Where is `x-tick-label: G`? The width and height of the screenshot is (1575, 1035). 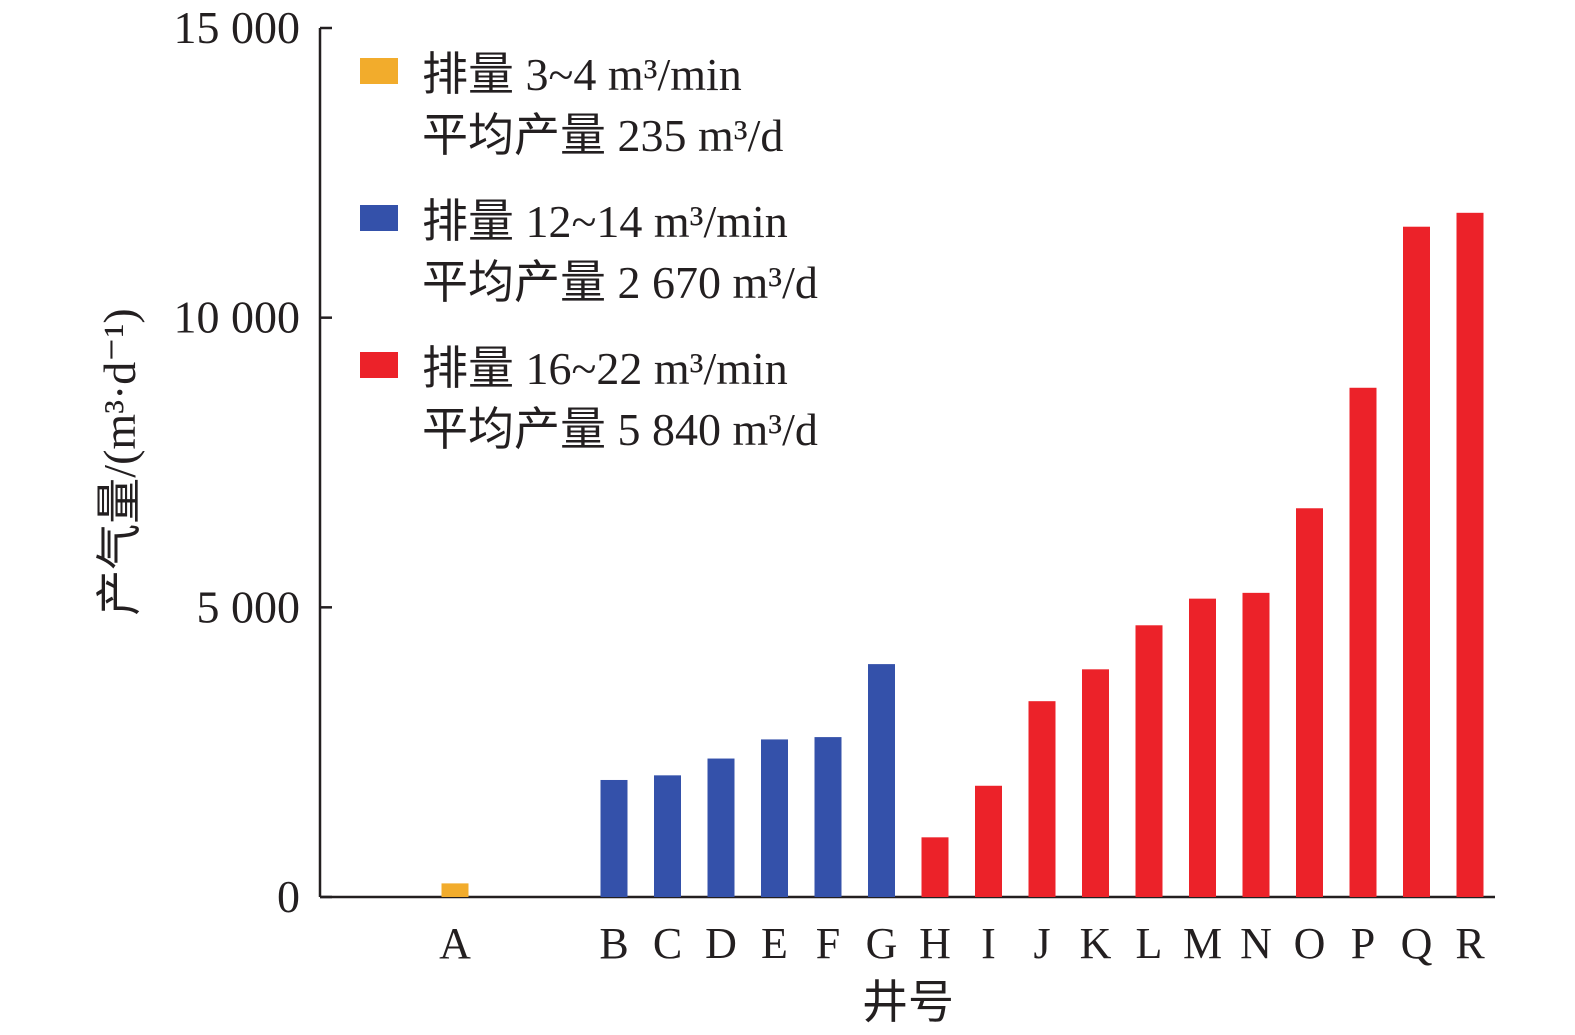 x-tick-label: G is located at coordinates (882, 943).